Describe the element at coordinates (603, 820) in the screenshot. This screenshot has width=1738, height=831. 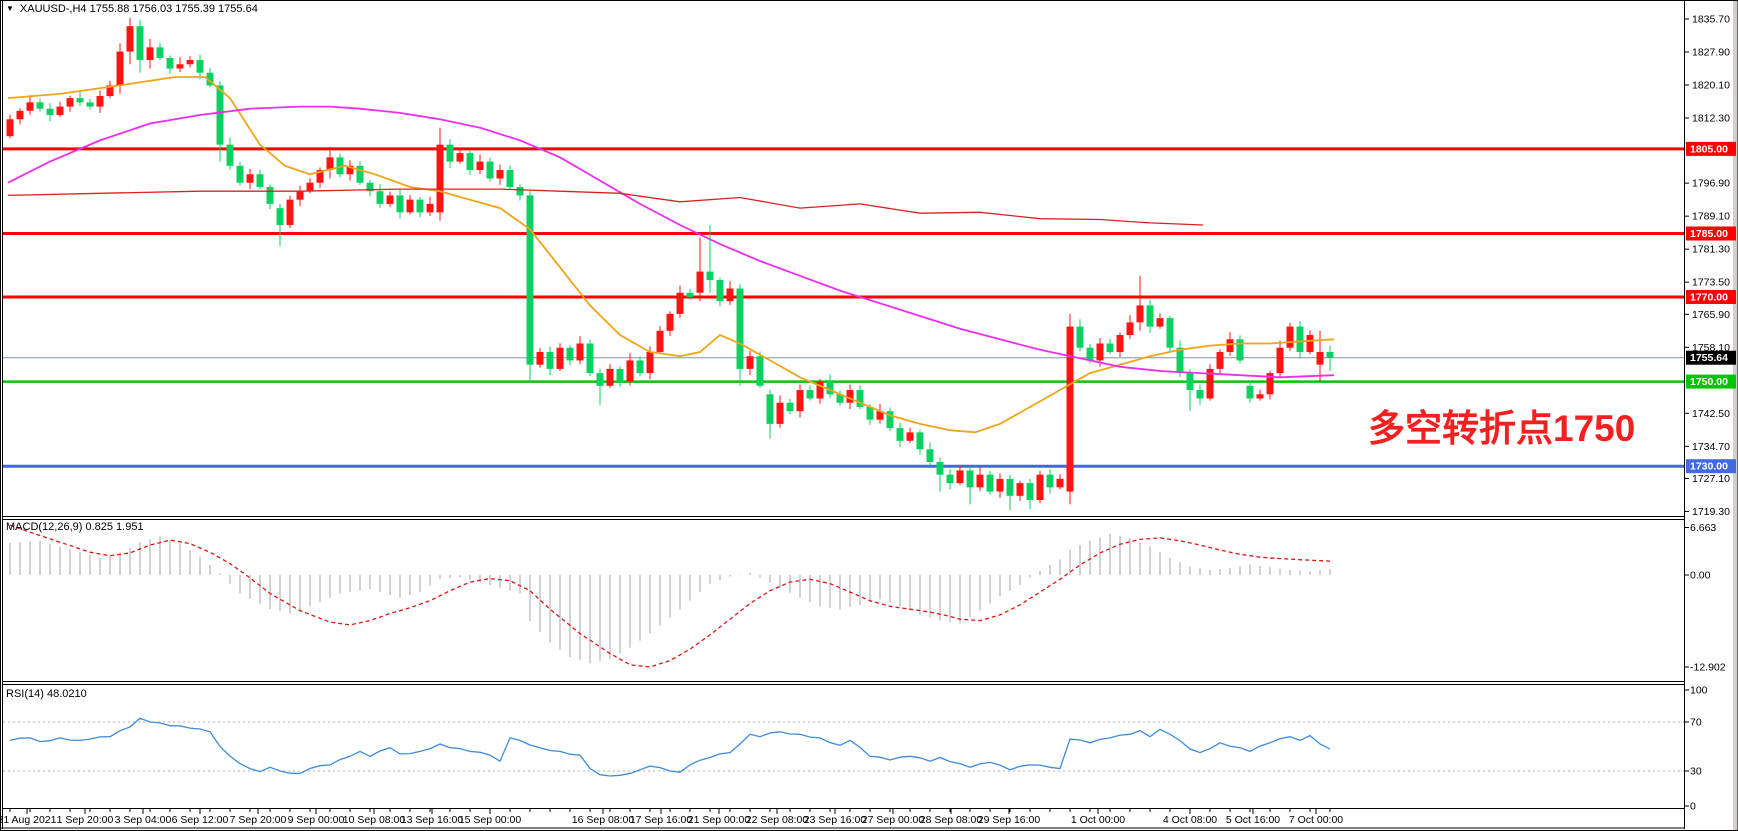
I see `time-axis-label: 16 Sep 08:00` at that location.